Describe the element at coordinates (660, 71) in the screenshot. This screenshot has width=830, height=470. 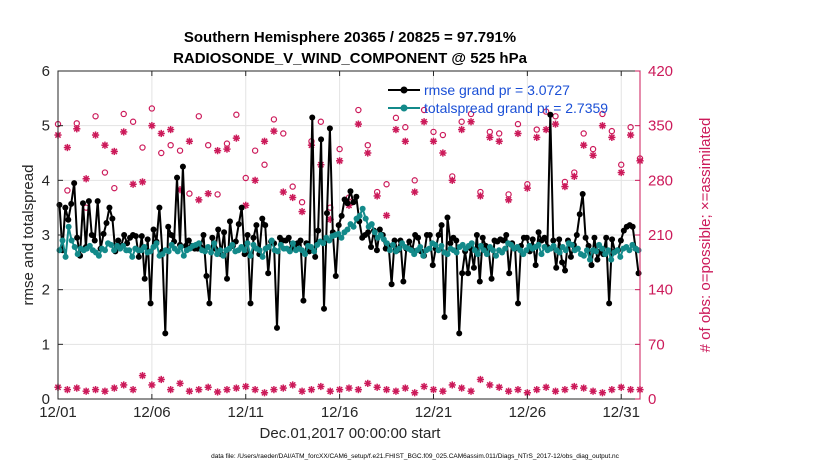
I see `y-tick-label-right: 420` at that location.